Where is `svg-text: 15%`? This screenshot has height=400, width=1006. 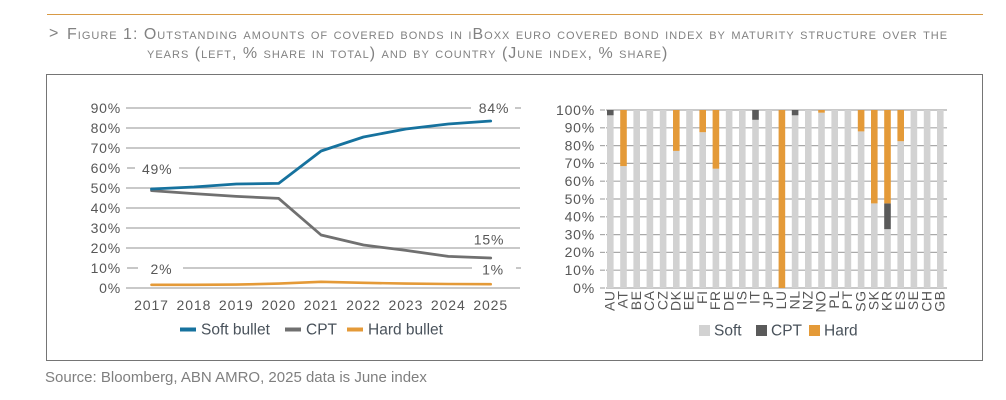 svg-text: 15% is located at coordinates (489, 240).